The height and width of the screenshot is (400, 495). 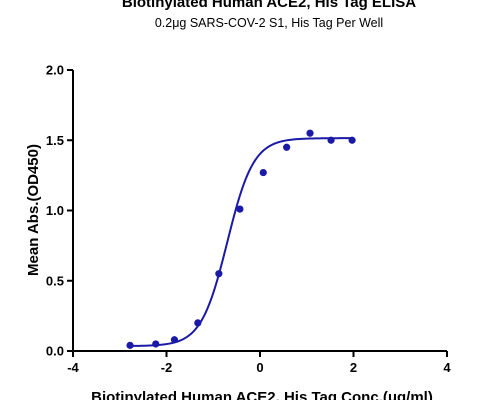 I want to click on y-axis-label: Mean Abs.(OD450), so click(x=33, y=210).